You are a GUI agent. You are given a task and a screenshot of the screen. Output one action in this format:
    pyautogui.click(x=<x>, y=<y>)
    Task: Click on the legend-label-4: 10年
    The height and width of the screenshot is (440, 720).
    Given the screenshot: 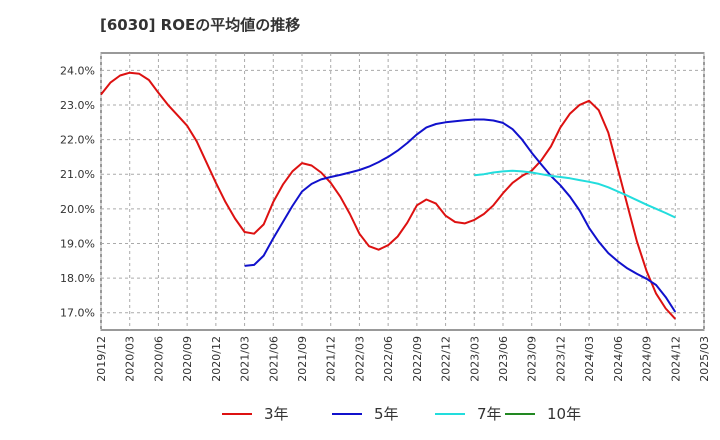 What is the action you would take?
    pyautogui.click(x=564, y=414)
    